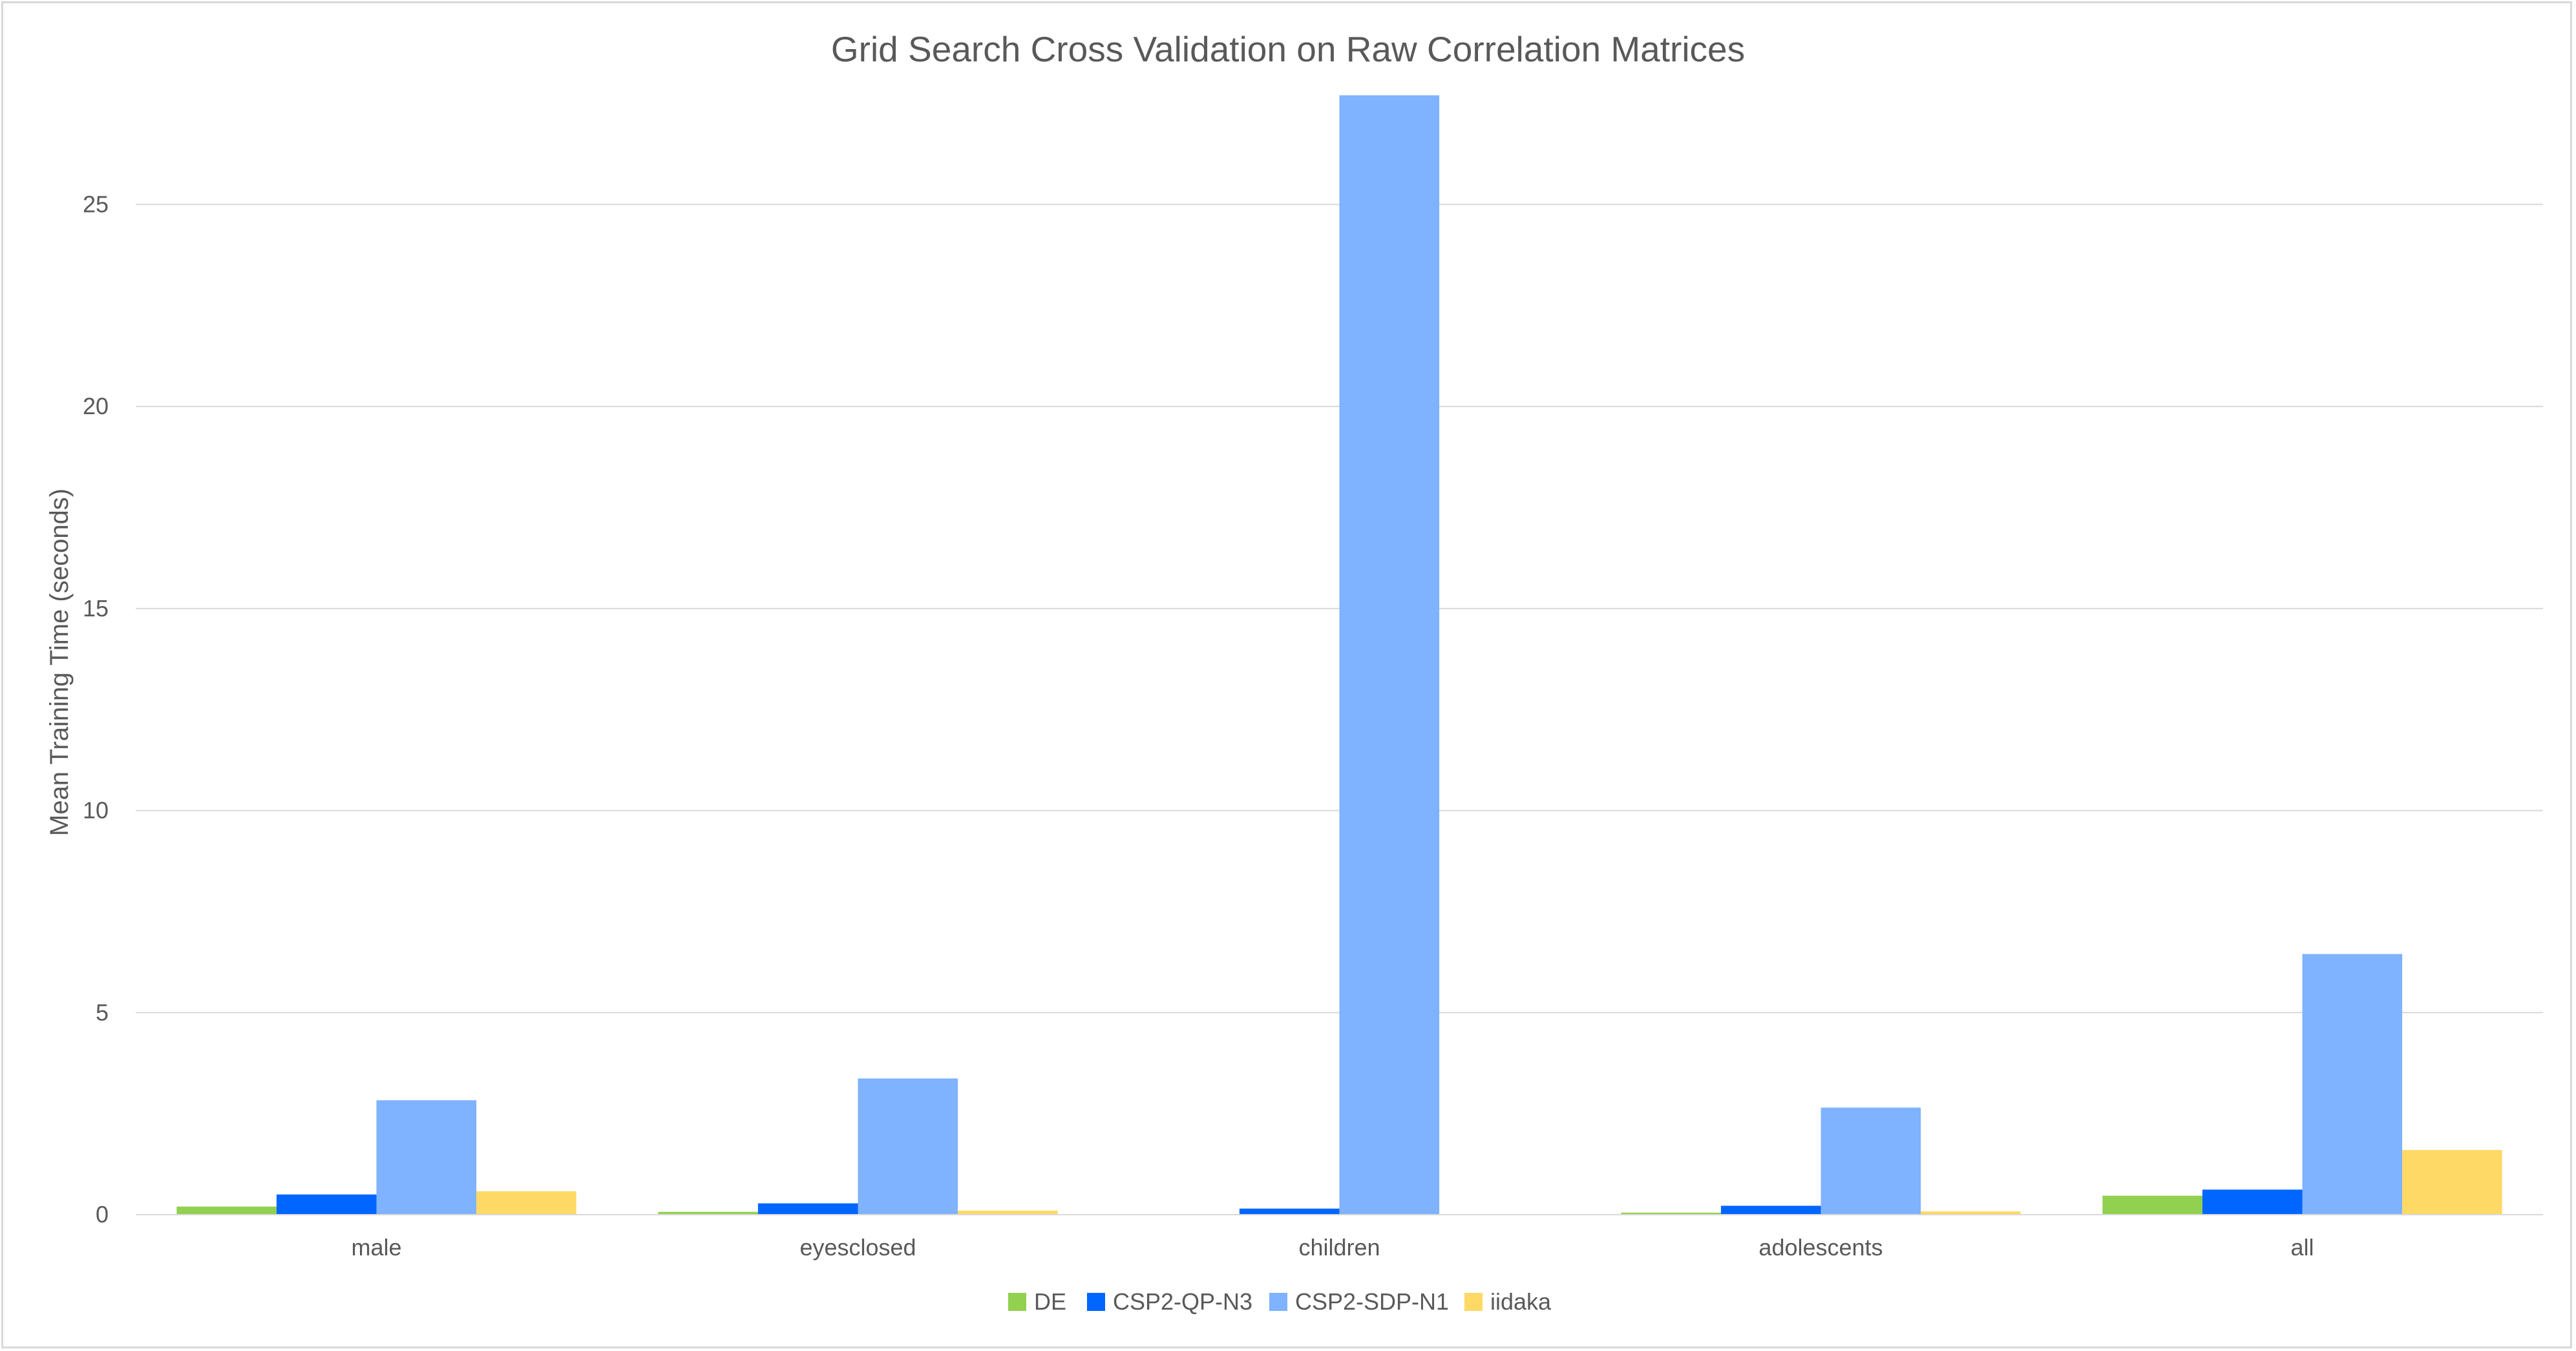 The height and width of the screenshot is (1351, 2576). What do you see at coordinates (96, 810) in the screenshot?
I see `y-tick-label: 10` at bounding box center [96, 810].